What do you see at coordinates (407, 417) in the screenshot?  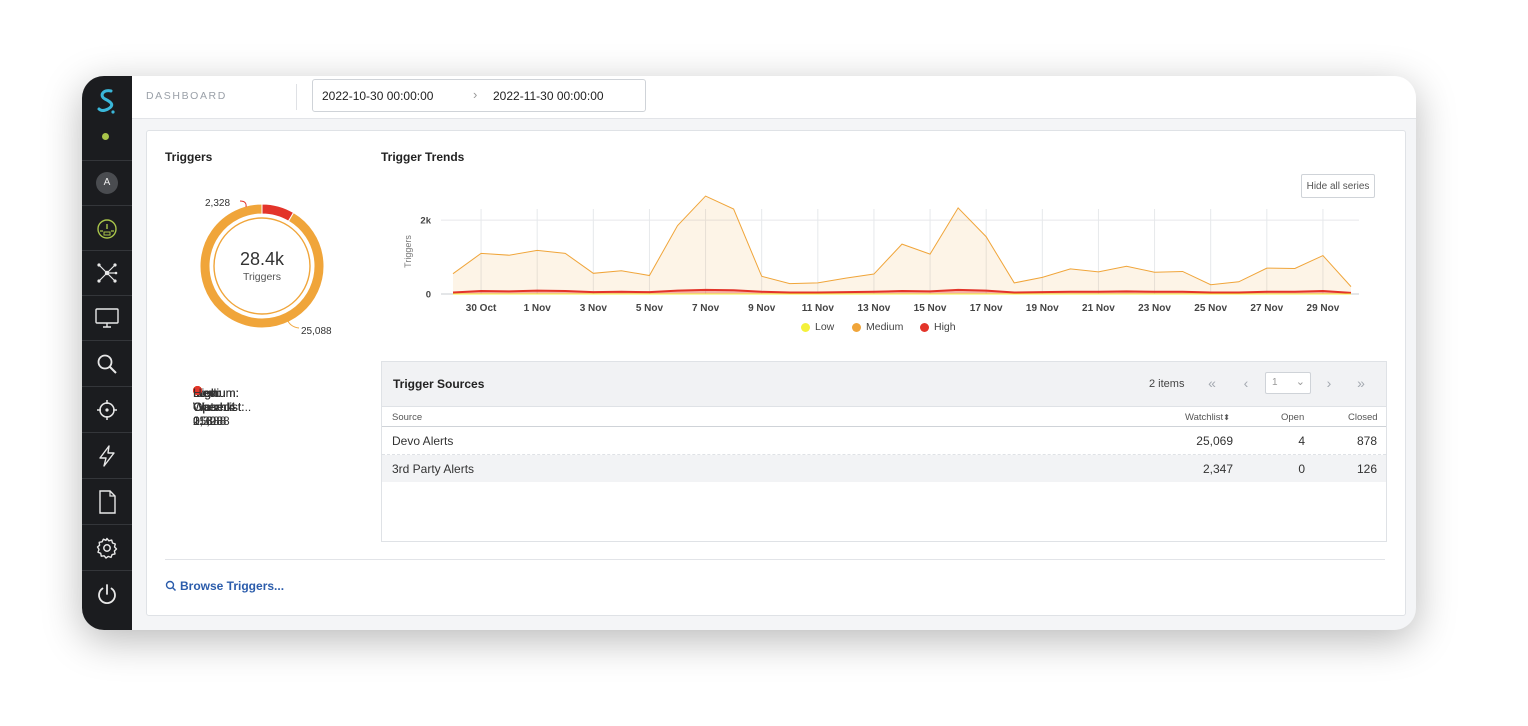 I see `col-source: Source` at bounding box center [407, 417].